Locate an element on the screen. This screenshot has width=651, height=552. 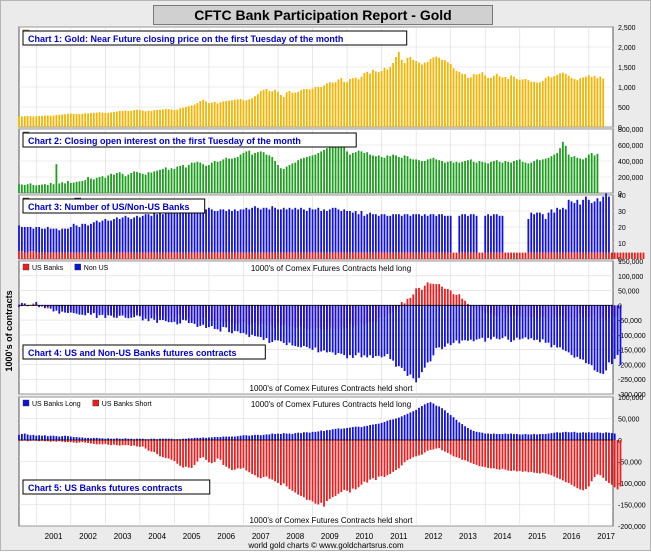
x-axis-year-label: 2017 is located at coordinates (606, 536).